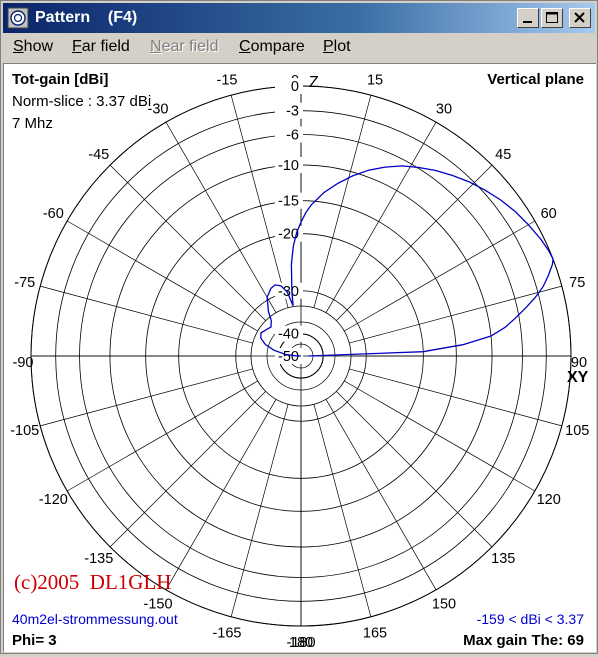 The image size is (598, 657). What do you see at coordinates (579, 363) in the screenshot?
I see `angle-tick-label: 90` at bounding box center [579, 363].